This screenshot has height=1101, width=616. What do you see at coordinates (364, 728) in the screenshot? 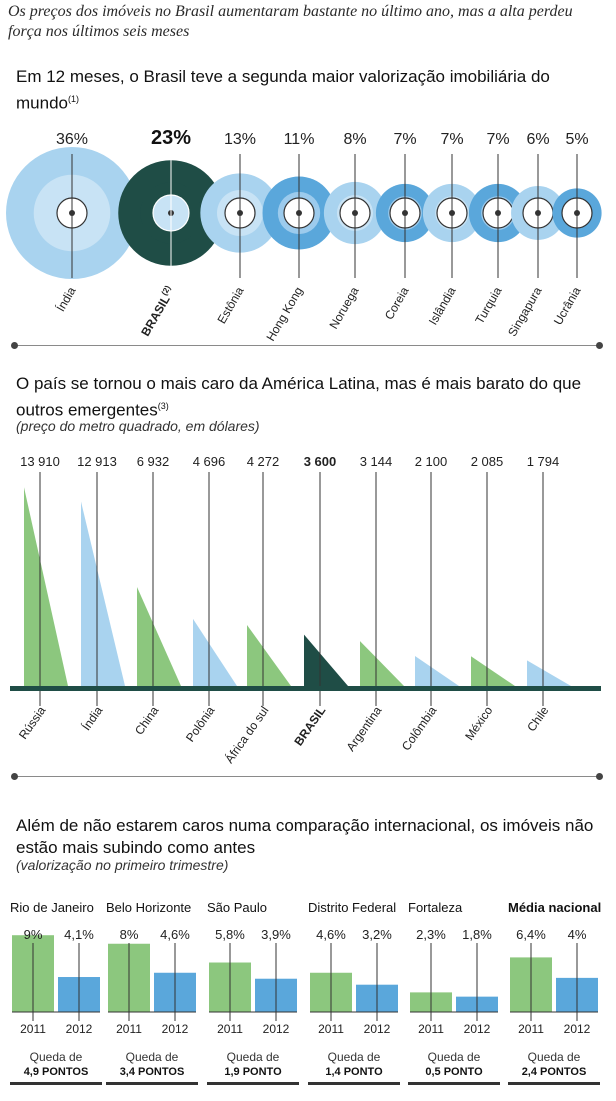
I see `price-country-label: Argentina` at bounding box center [364, 728].